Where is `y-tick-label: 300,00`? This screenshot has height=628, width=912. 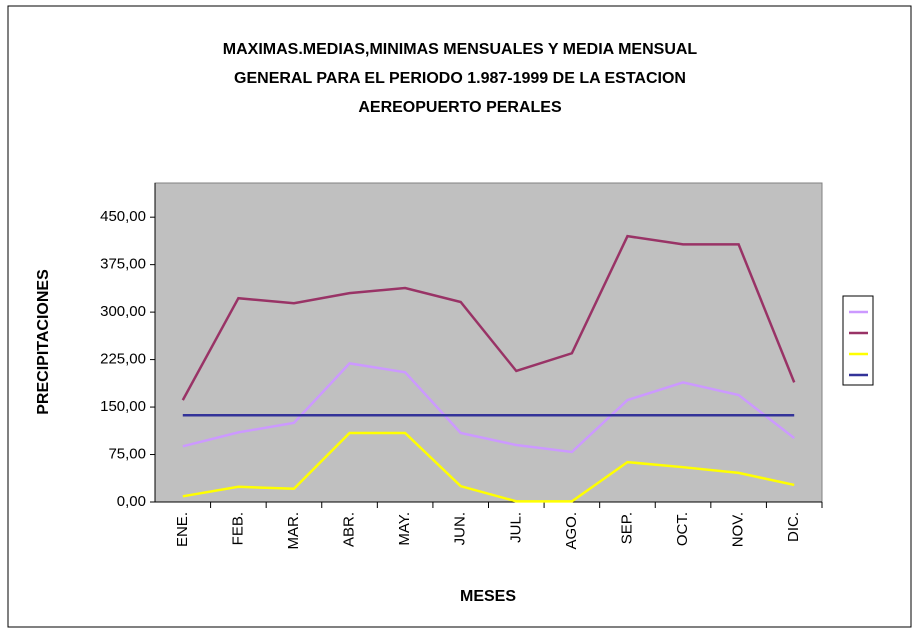 y-tick-label: 300,00 is located at coordinates (123, 311).